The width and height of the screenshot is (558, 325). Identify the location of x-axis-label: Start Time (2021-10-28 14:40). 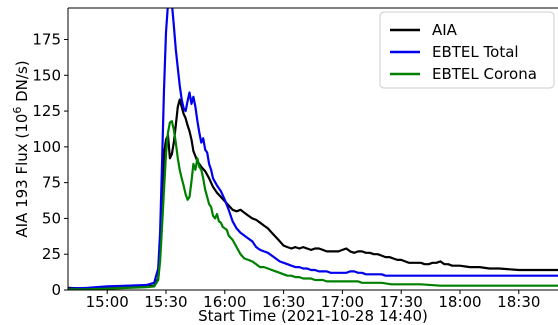
(313, 316).